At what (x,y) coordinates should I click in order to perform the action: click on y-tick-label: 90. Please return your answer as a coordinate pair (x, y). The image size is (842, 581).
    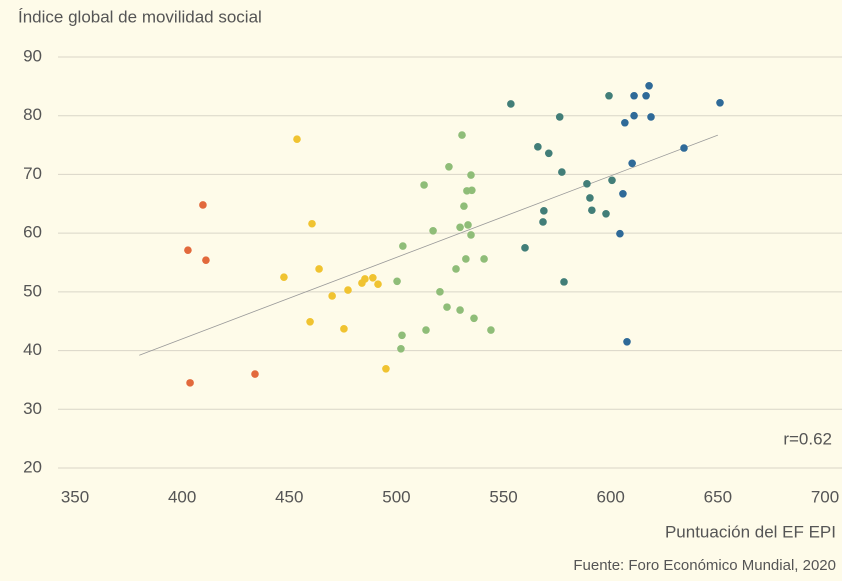
    Looking at the image, I should click on (32, 55).